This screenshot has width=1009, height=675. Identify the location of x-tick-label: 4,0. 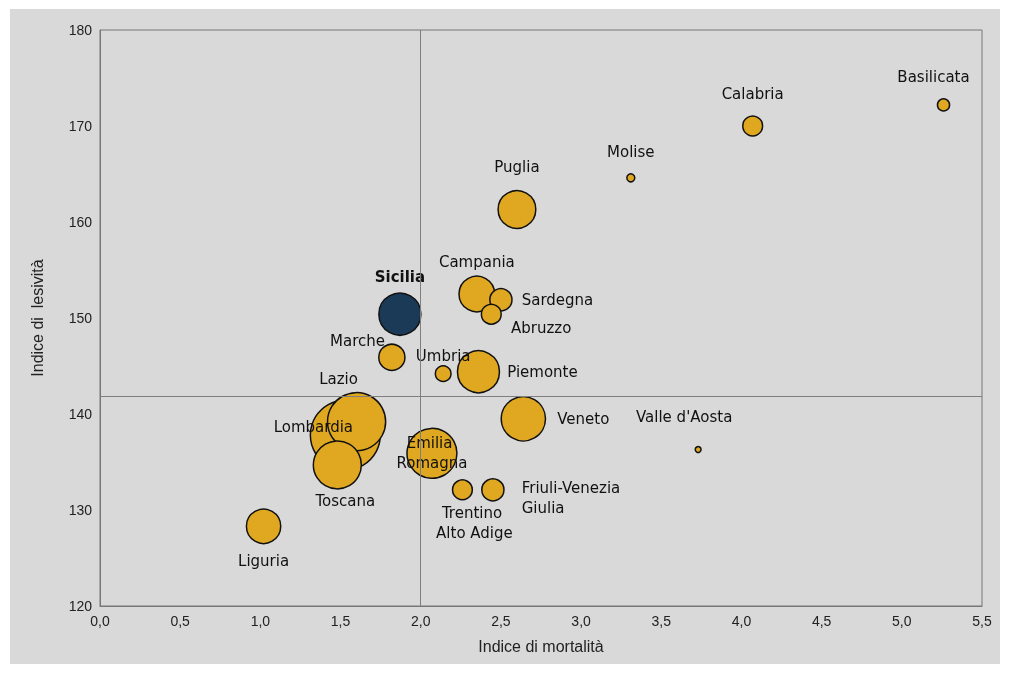
(741, 621).